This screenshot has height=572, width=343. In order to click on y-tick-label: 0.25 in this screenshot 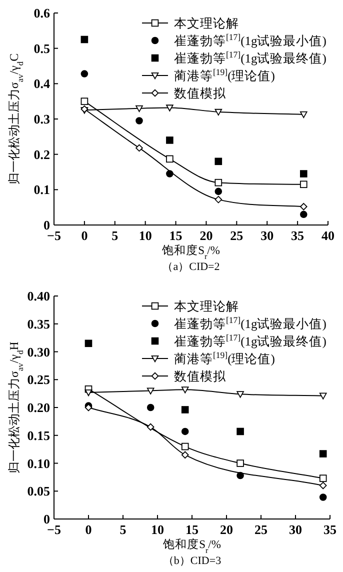, I will do `click(38, 380)`.